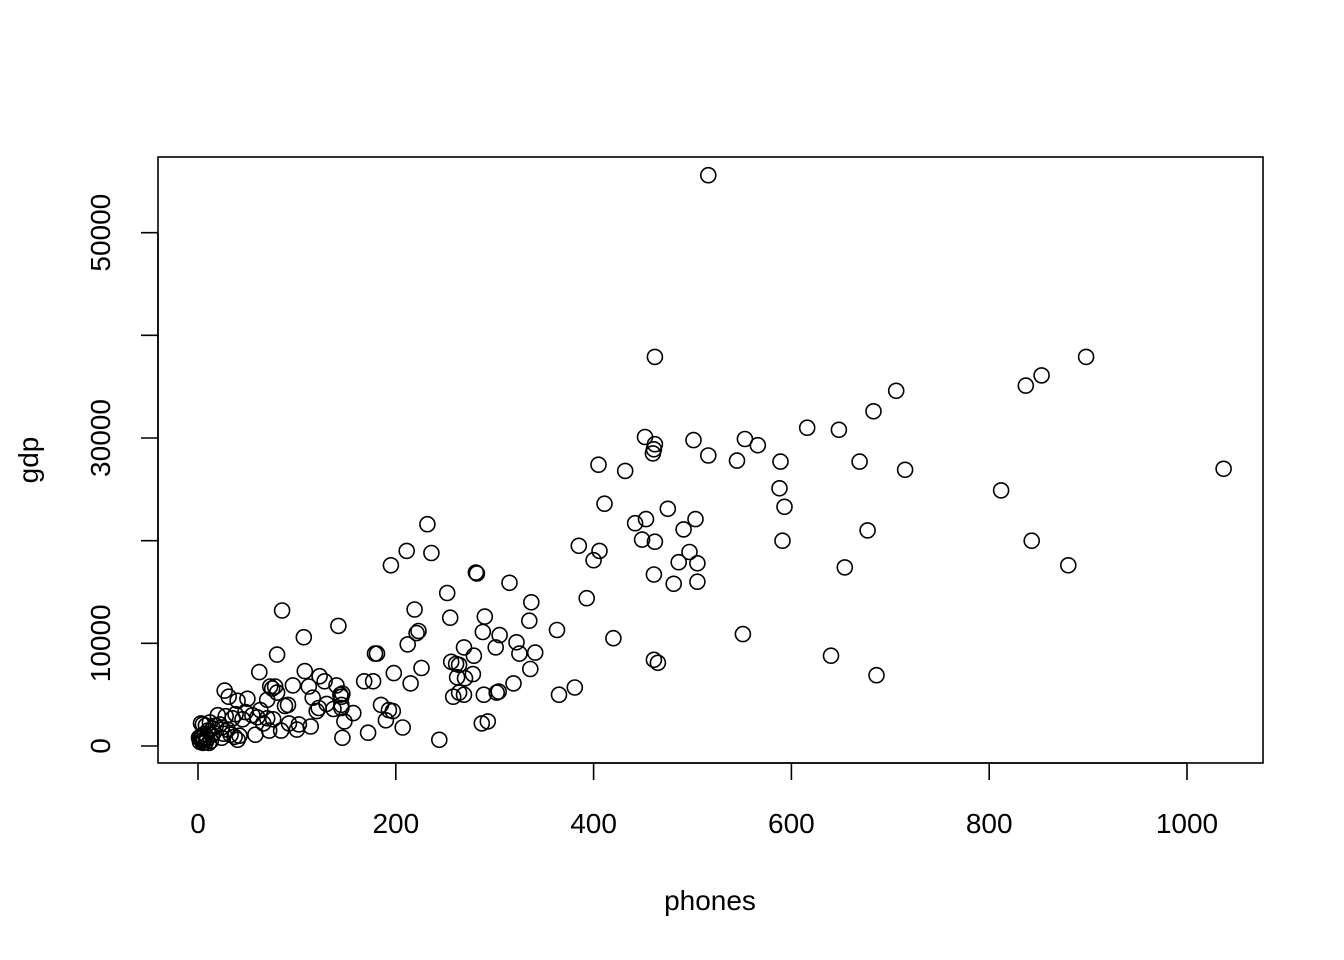 This screenshot has height=960, width=1344. What do you see at coordinates (593, 823) in the screenshot?
I see `x-tick-label: 400` at bounding box center [593, 823].